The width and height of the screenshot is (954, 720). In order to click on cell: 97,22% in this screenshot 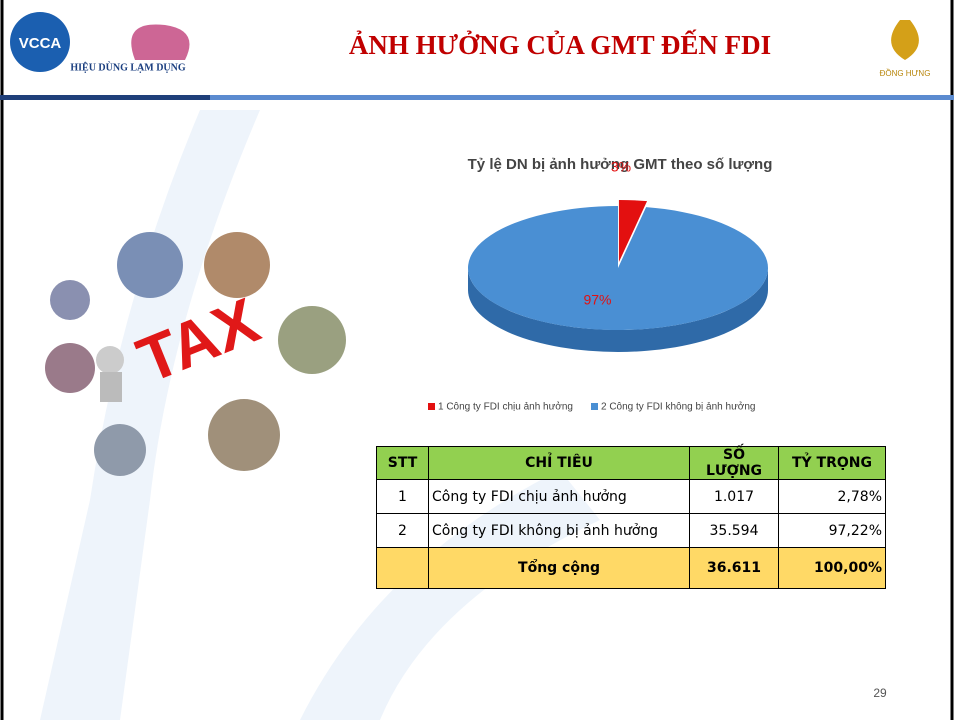, I will do `click(832, 530)`.